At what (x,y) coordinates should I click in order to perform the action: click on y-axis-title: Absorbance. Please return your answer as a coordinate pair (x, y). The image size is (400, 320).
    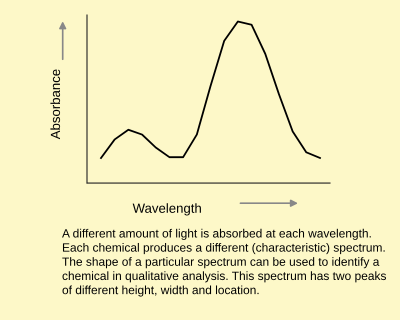
    Looking at the image, I should click on (55, 104).